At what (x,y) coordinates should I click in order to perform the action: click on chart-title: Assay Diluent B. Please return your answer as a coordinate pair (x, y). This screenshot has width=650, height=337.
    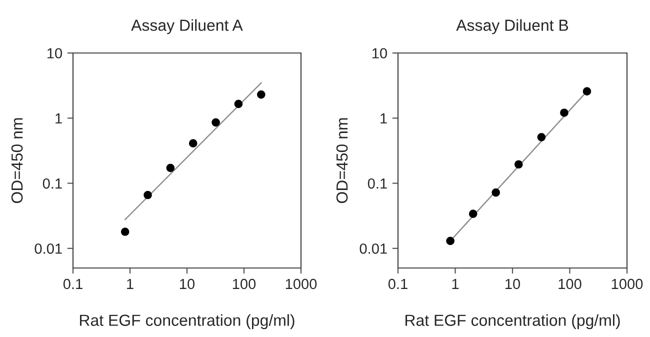
    Looking at the image, I should click on (512, 26).